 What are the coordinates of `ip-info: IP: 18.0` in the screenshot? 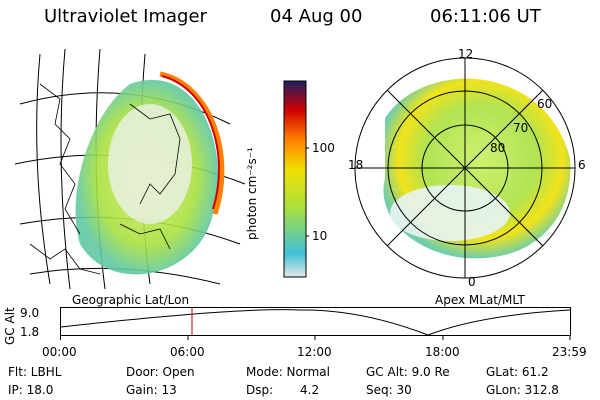 It's located at (31, 390).